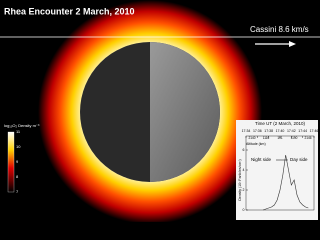 The image size is (320, 240). Describe the element at coordinates (185, 112) in the screenshot. I see `rhea-day` at that location.